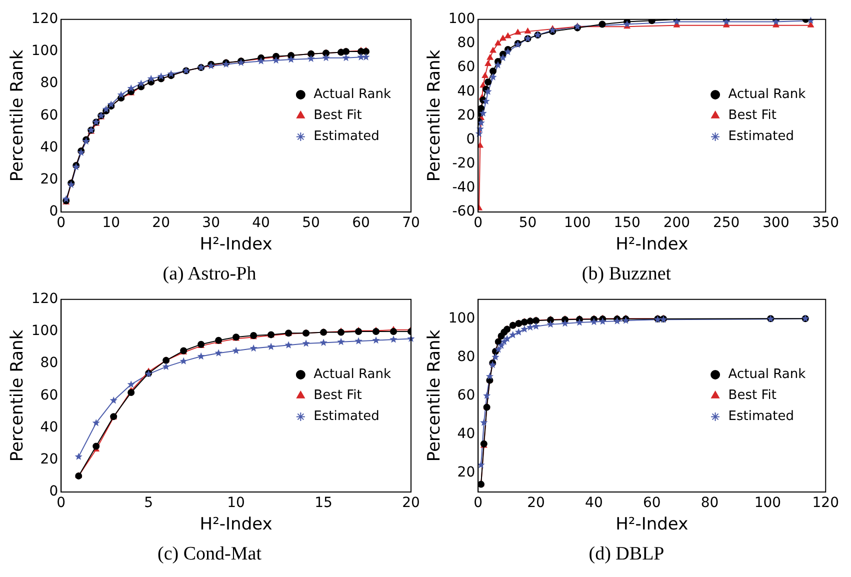 The width and height of the screenshot is (851, 577). What do you see at coordinates (323, 503) in the screenshot?
I see `x-tick-label: 15` at bounding box center [323, 503].